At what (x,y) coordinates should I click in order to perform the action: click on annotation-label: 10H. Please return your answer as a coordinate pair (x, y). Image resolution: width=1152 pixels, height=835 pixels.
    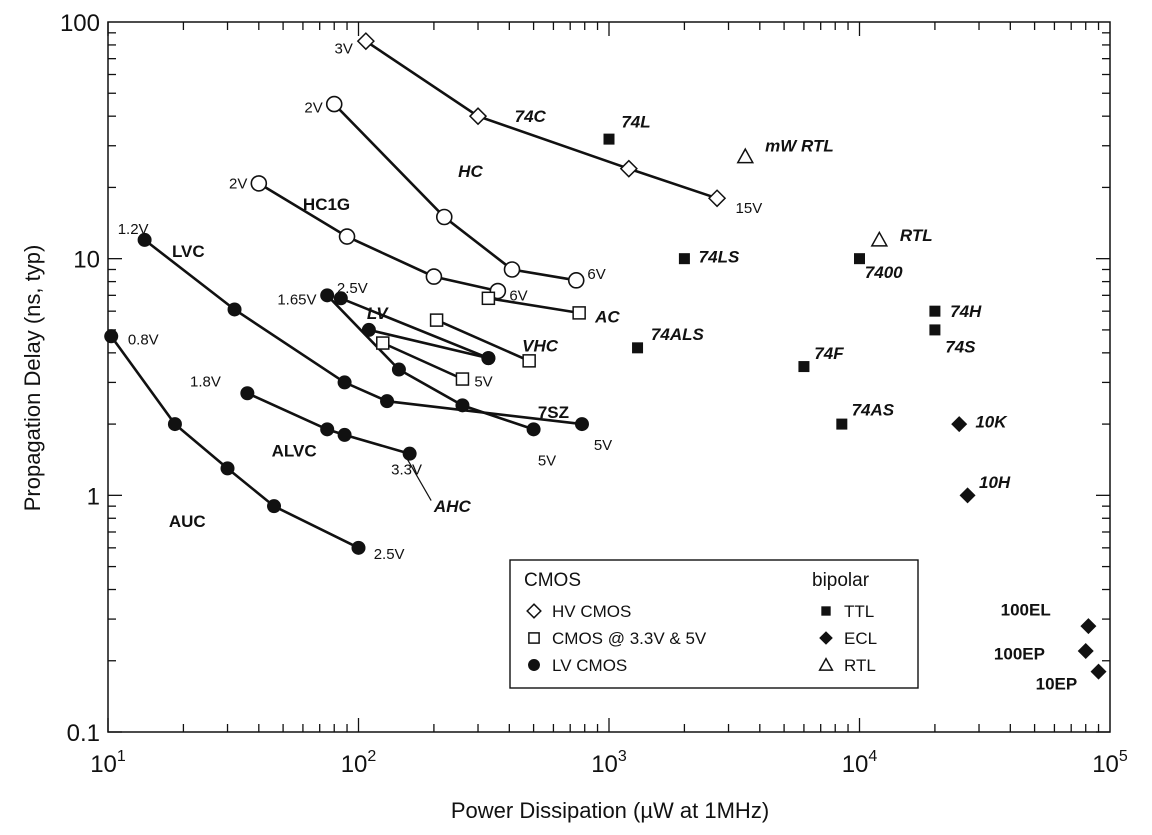
    Looking at the image, I should click on (995, 482).